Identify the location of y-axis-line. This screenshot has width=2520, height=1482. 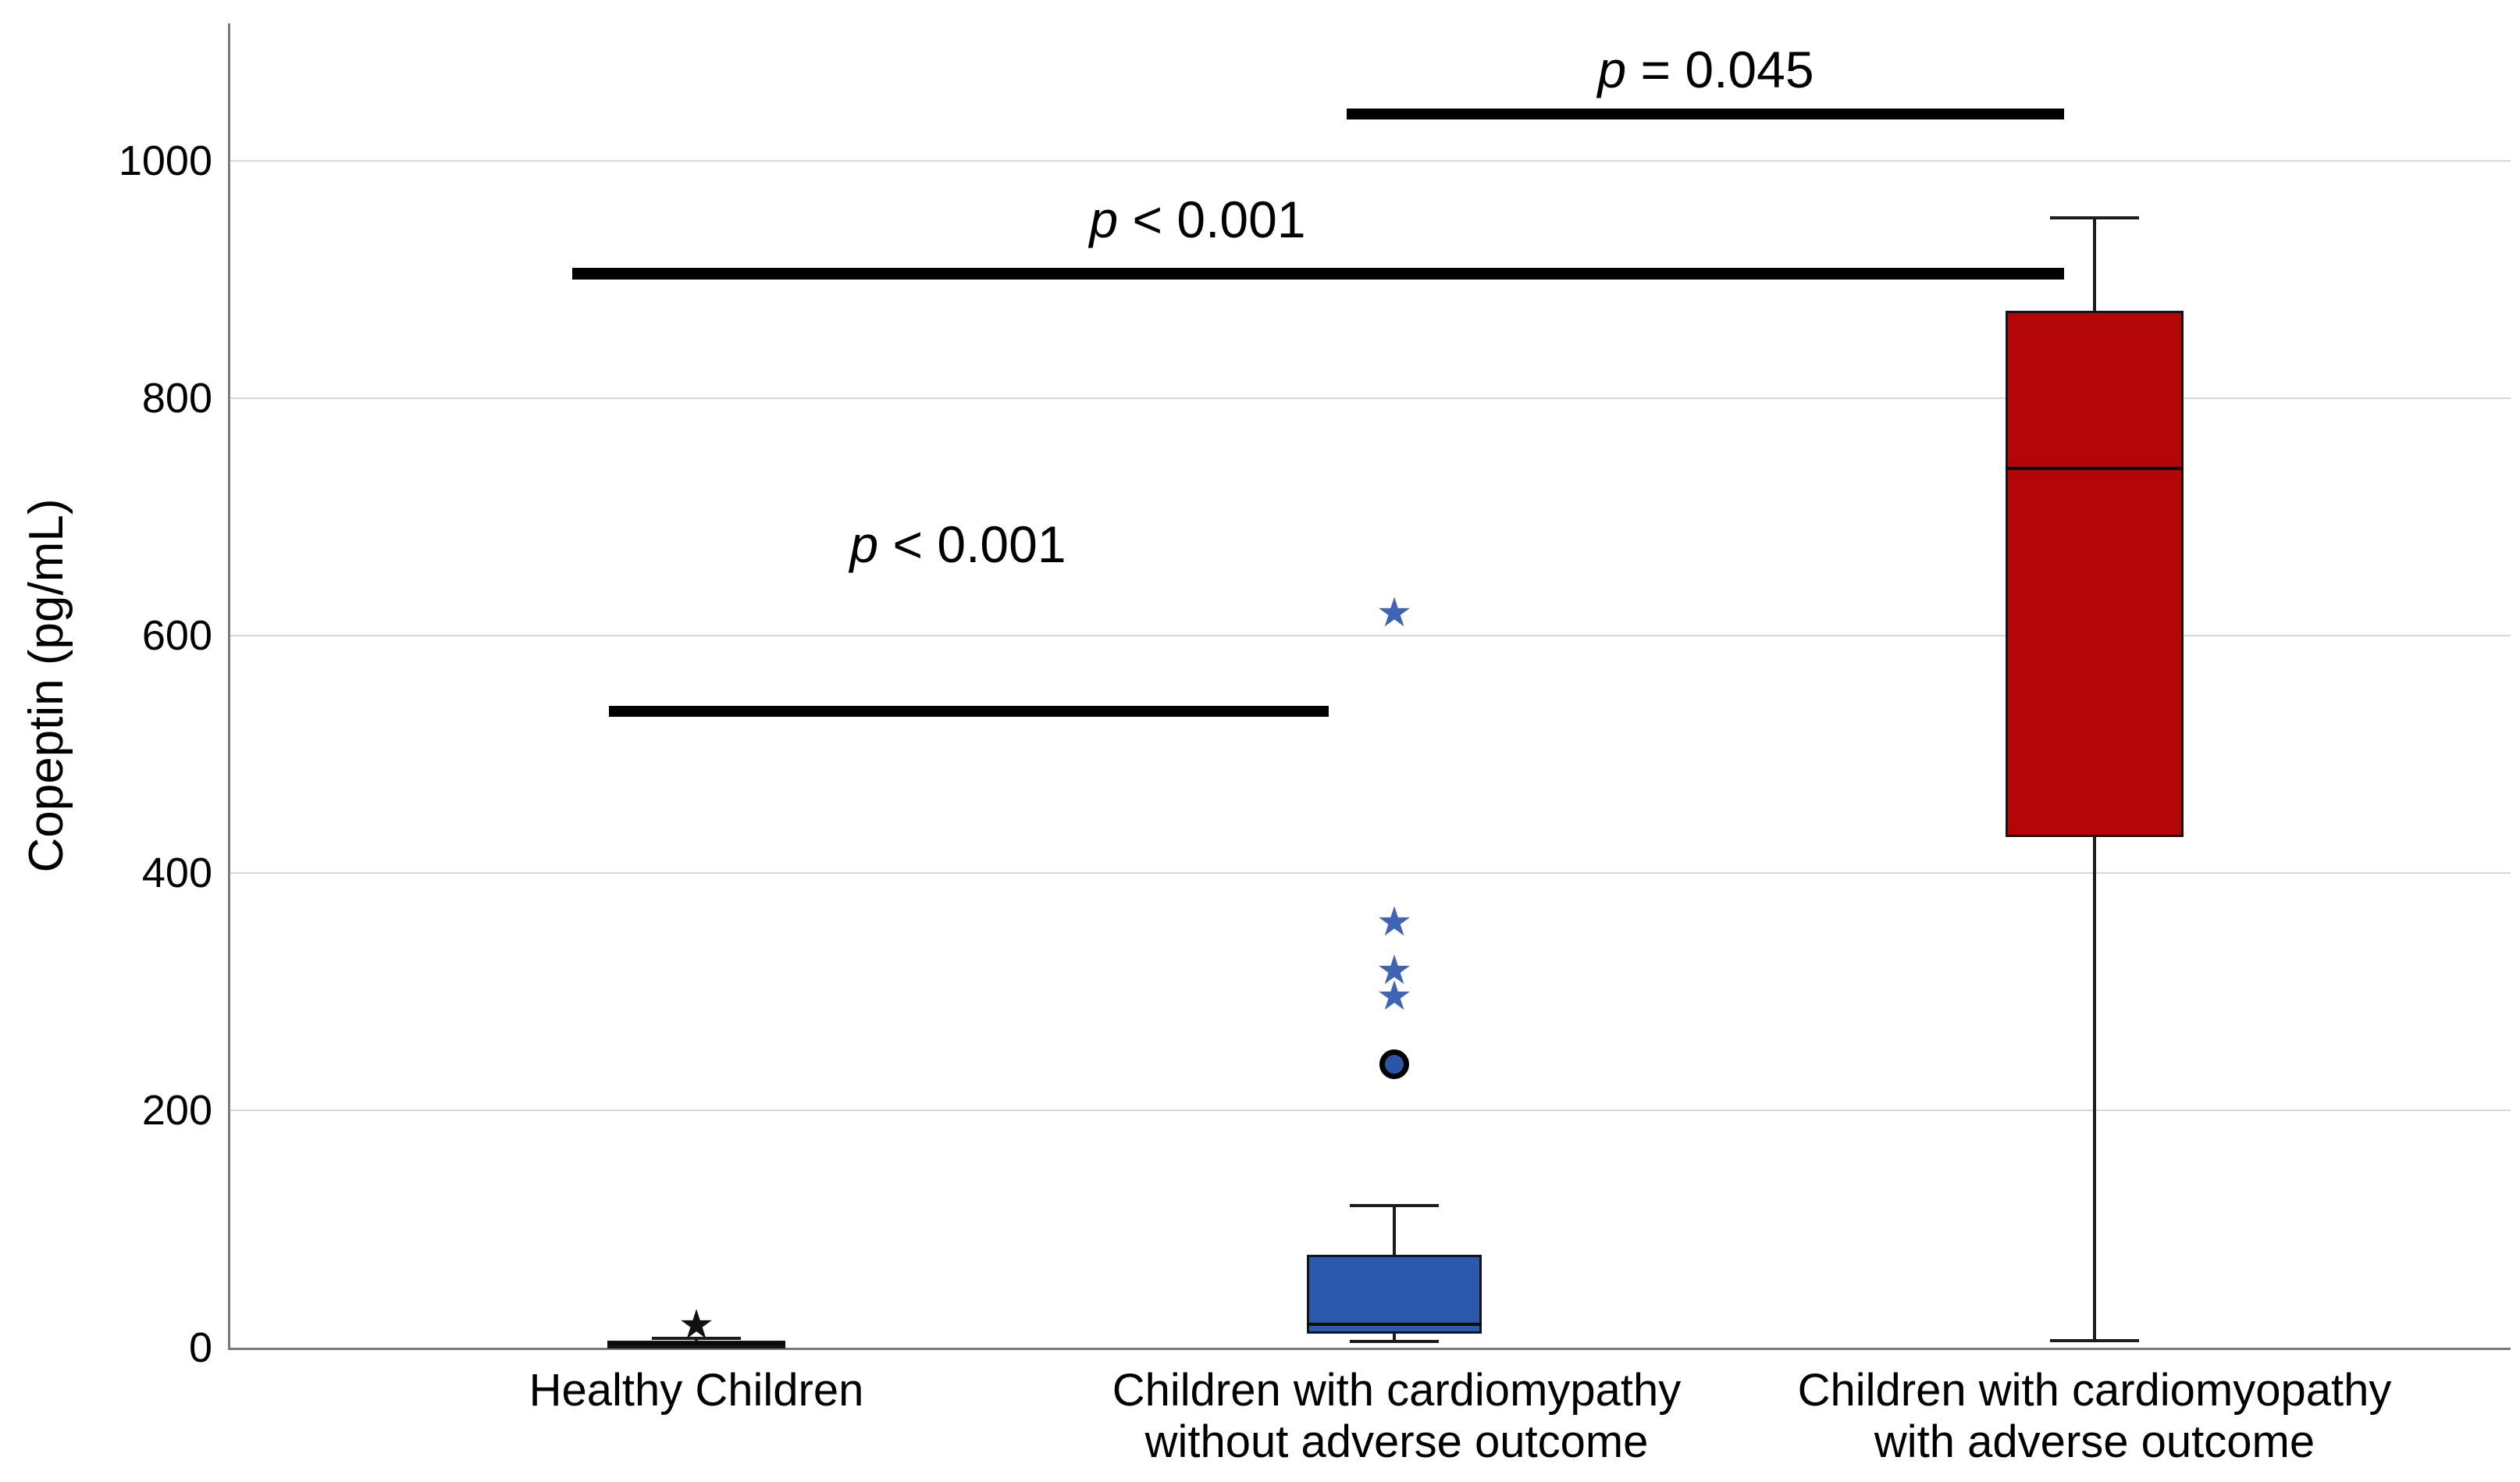
(229, 686).